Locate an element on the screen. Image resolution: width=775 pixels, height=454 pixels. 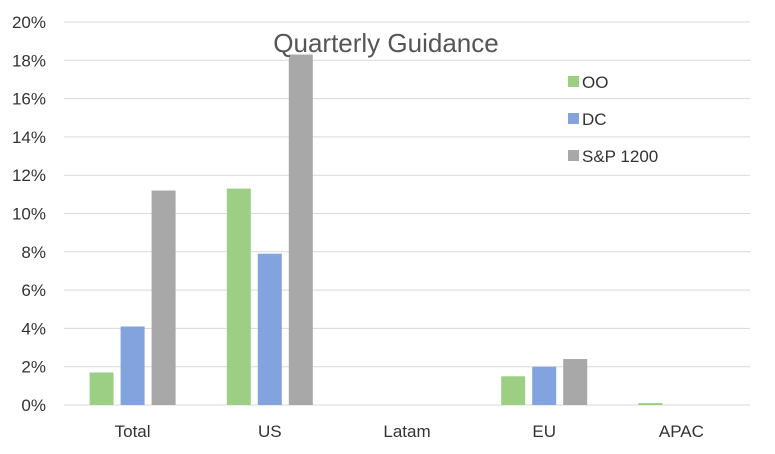
y-tick-label: 16% is located at coordinates (29, 99).